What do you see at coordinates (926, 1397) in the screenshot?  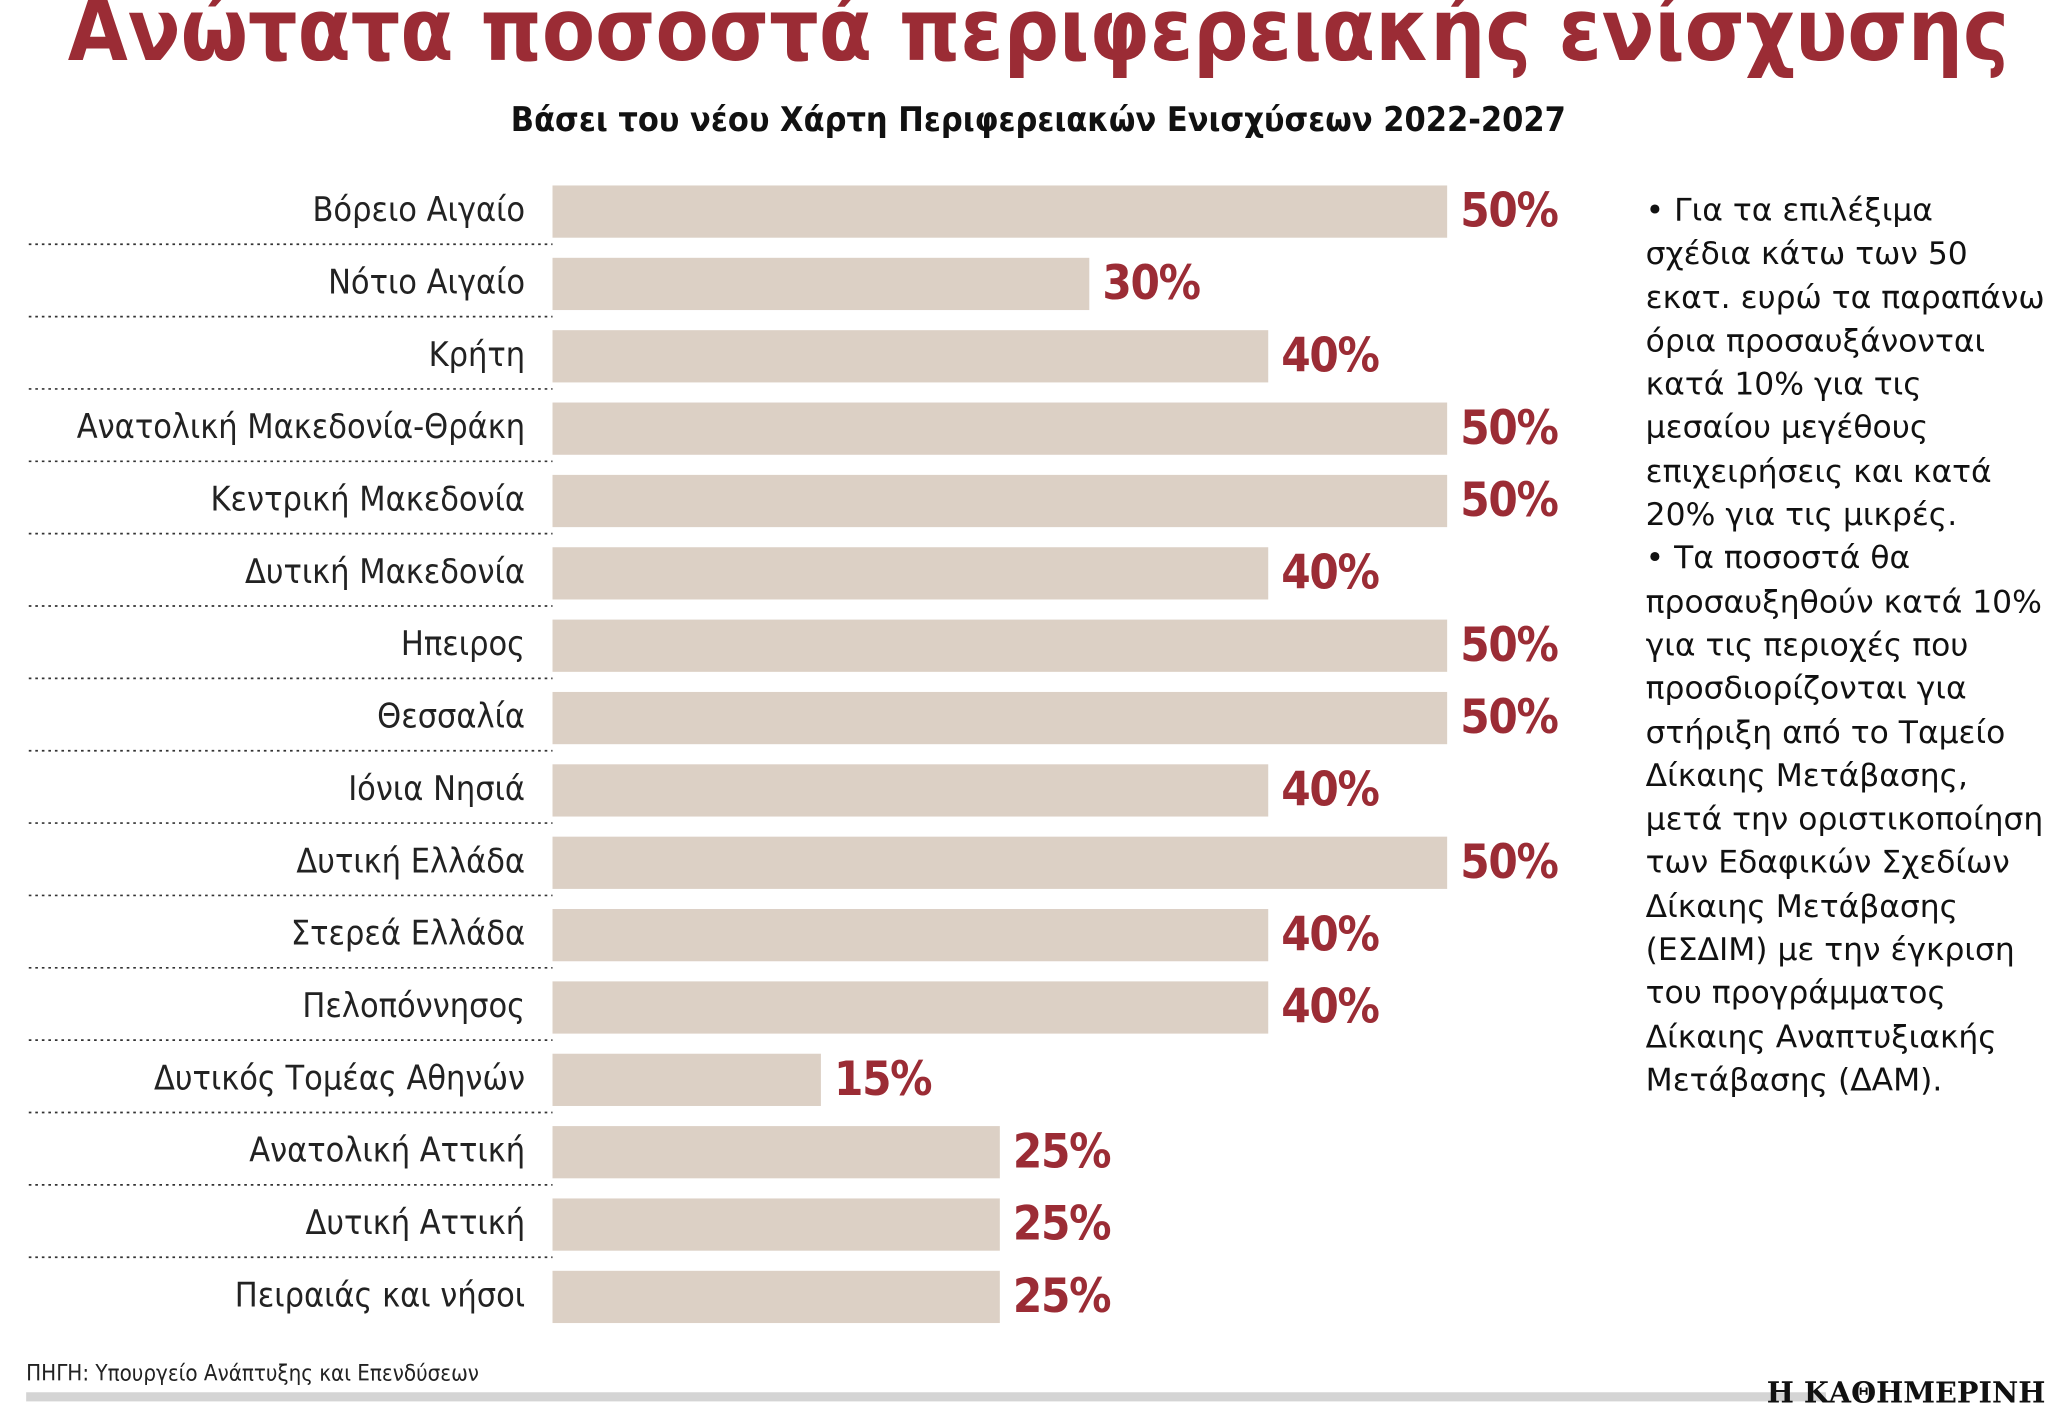 I see `footer-bar` at bounding box center [926, 1397].